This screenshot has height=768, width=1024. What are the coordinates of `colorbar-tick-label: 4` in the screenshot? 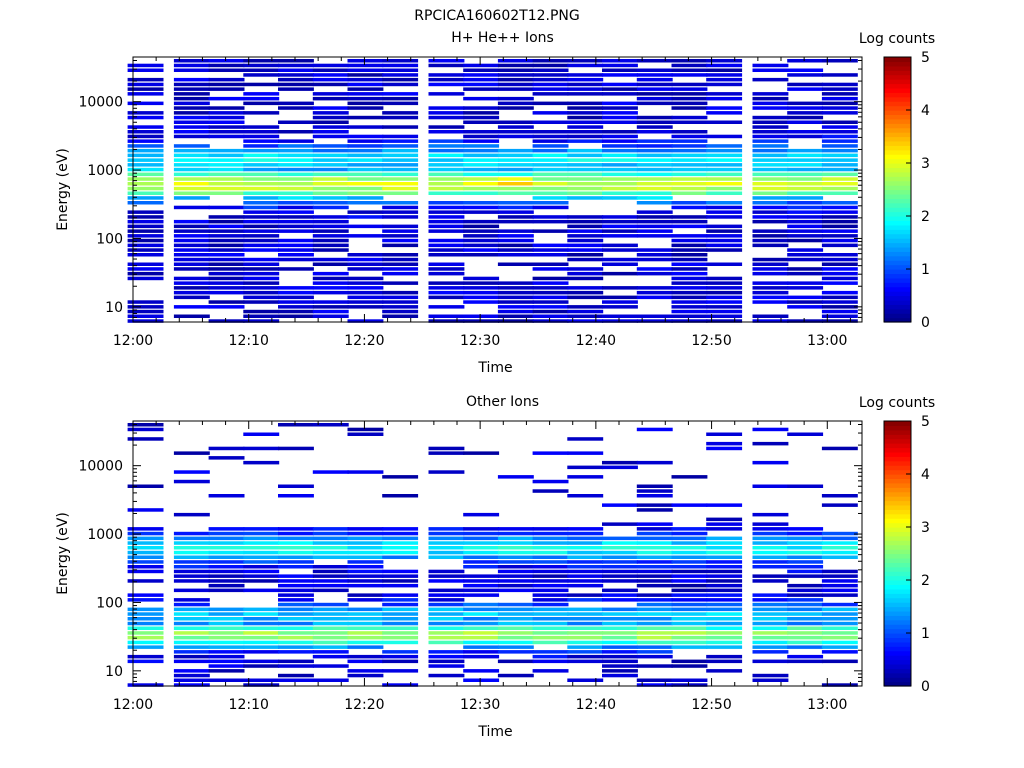 It's located at (925, 111).